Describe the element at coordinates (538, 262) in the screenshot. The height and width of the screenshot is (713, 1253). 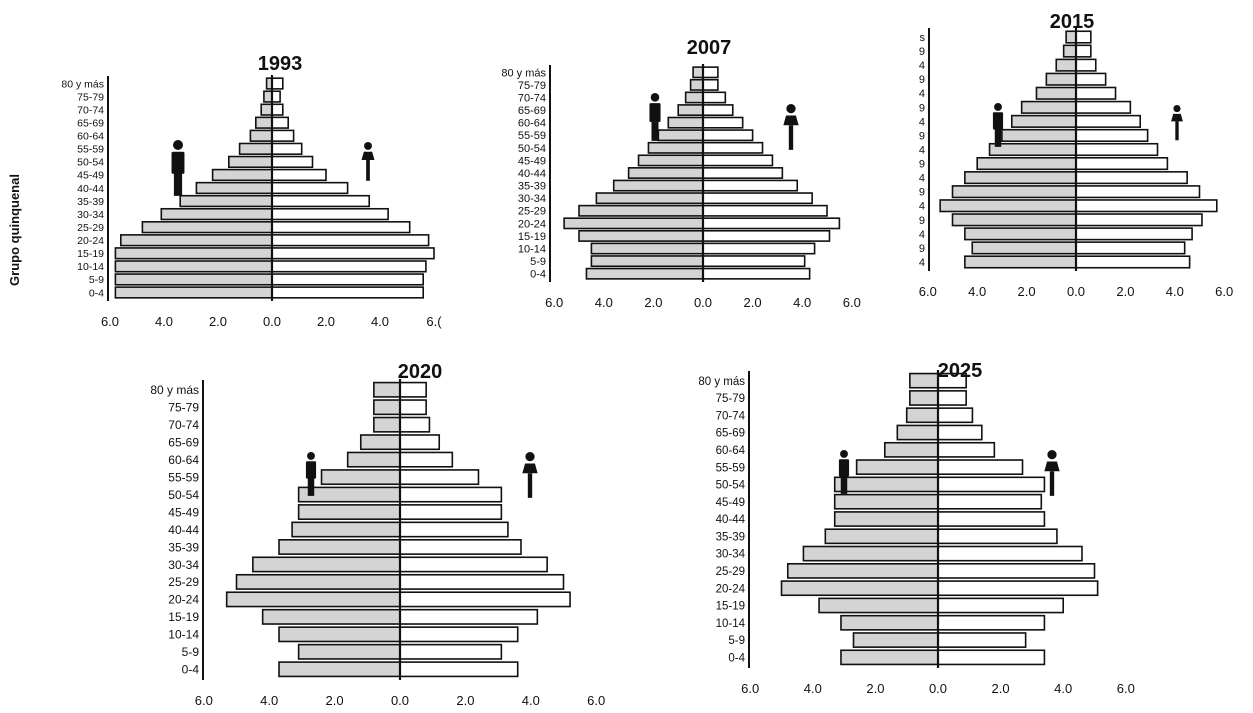
I see `age-group-label: 5-9` at that location.